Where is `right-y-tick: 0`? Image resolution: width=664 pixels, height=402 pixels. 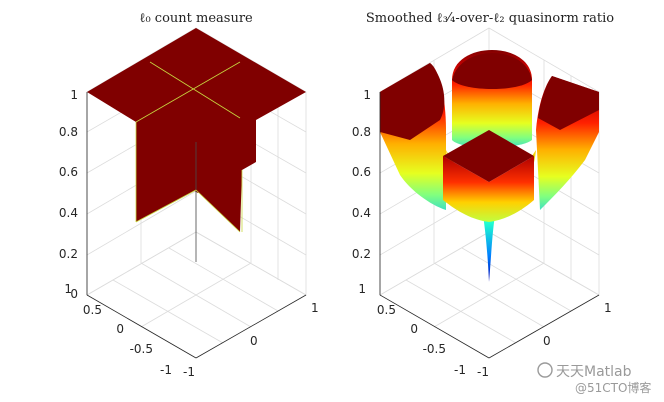
right-y-tick: 0 is located at coordinates (414, 329).